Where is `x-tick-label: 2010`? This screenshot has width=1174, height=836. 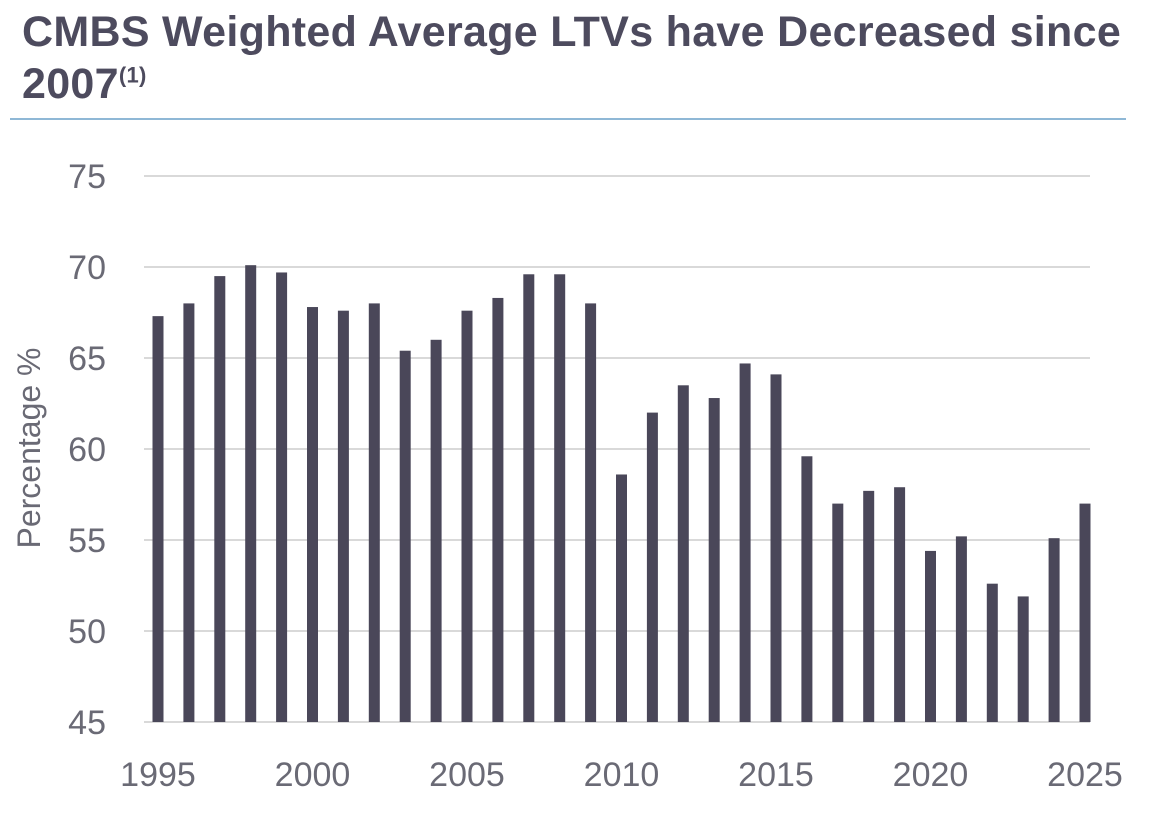
x-tick-label: 2010 is located at coordinates (622, 775).